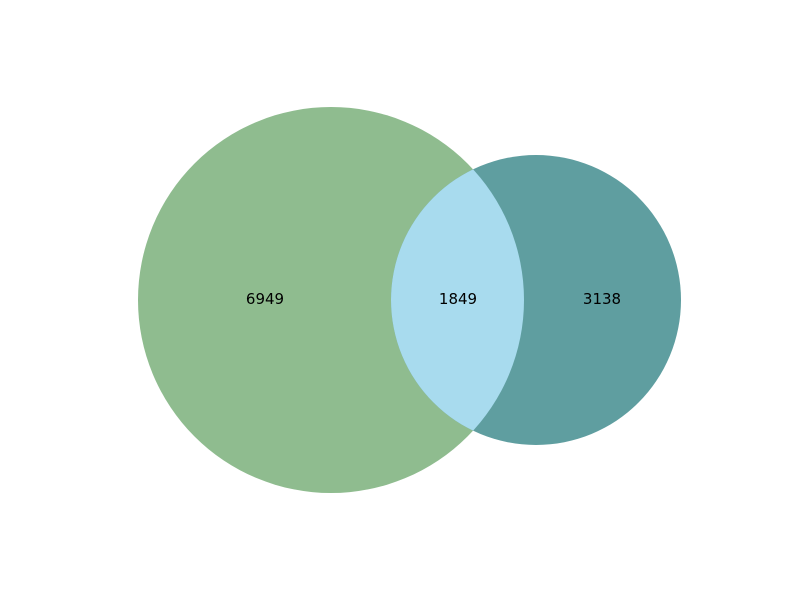 The width and height of the screenshot is (800, 600). Describe the element at coordinates (265, 299) in the screenshot. I see `set-a-only-value: 6949` at that location.